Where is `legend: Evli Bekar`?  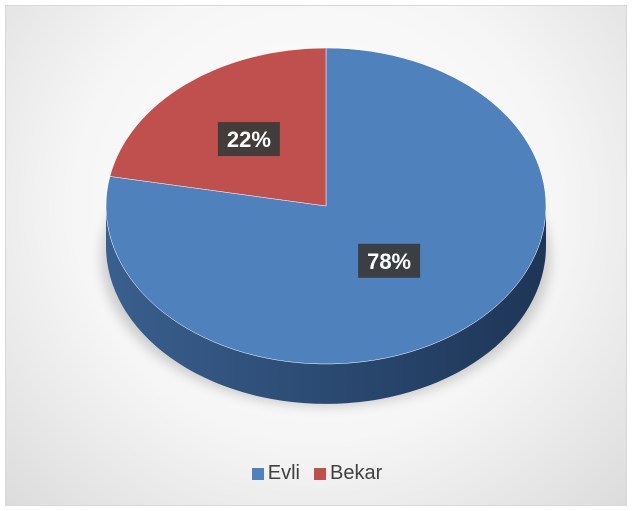
legend: Evli Bekar is located at coordinates (317, 473).